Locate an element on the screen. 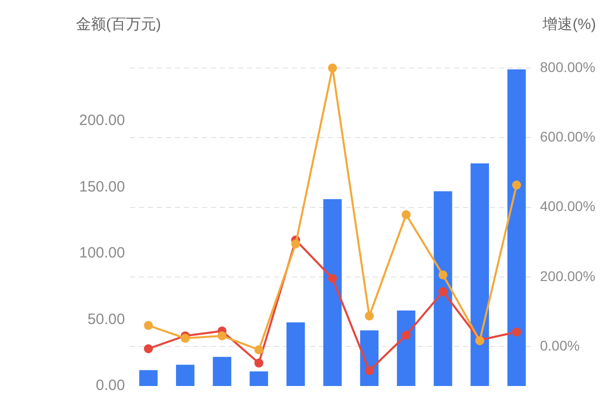 The width and height of the screenshot is (600, 400). y-tick-label: 50.00 is located at coordinates (106, 319).